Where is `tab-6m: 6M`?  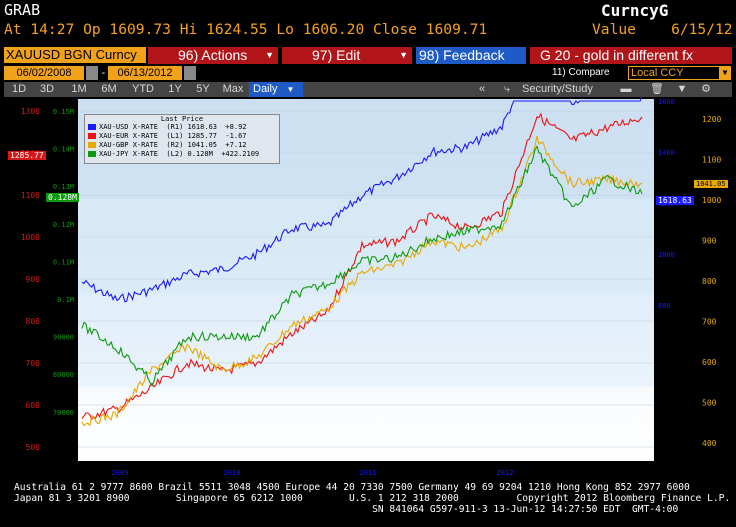 tab-6m: 6M is located at coordinates (109, 89).